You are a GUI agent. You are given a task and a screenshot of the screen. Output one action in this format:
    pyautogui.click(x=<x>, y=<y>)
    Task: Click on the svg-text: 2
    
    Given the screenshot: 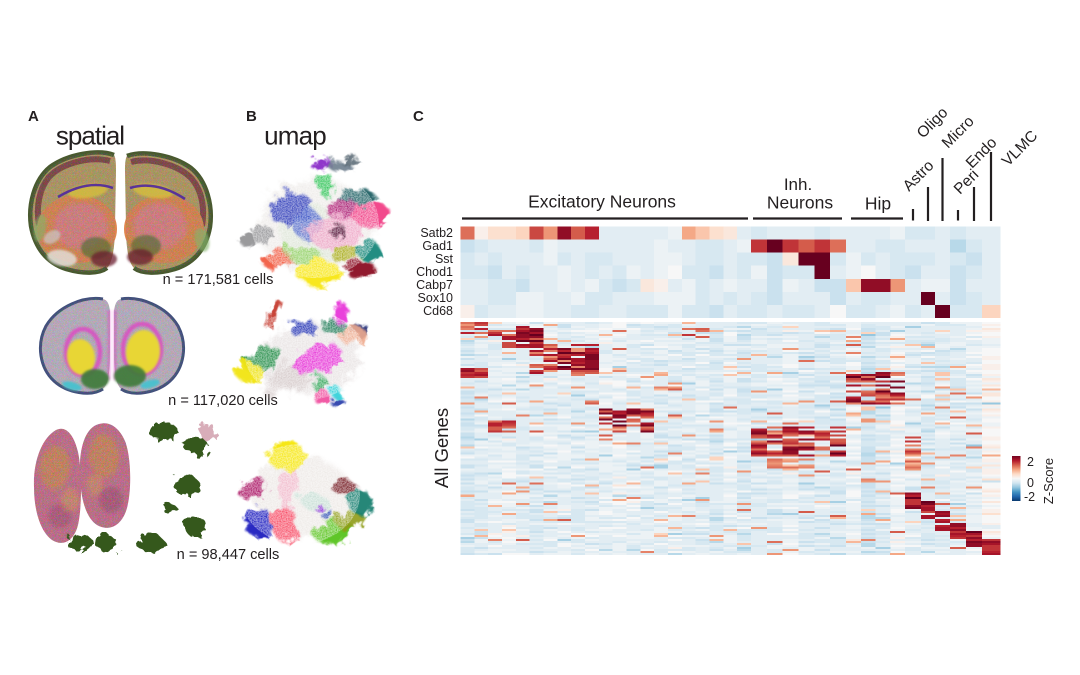 What is the action you would take?
    pyautogui.click(x=1030, y=462)
    